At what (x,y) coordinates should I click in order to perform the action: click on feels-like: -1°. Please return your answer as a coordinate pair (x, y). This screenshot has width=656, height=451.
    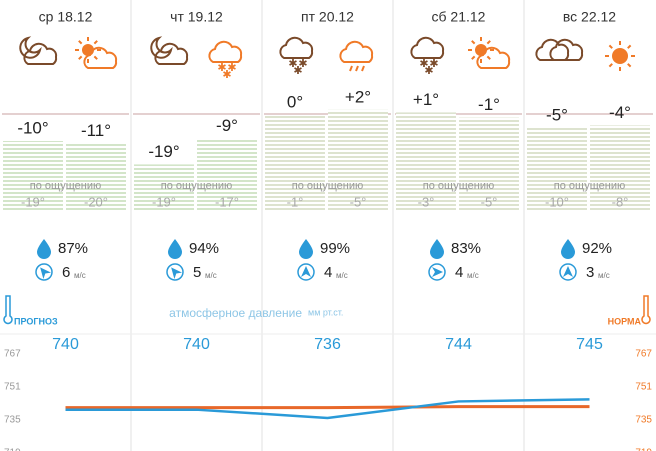
    Looking at the image, I should click on (295, 201).